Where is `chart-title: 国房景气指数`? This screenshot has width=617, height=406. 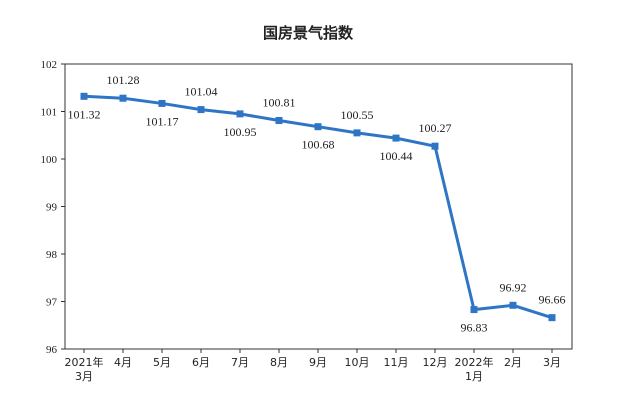
chart-title: 国房景气指数 is located at coordinates (308, 33).